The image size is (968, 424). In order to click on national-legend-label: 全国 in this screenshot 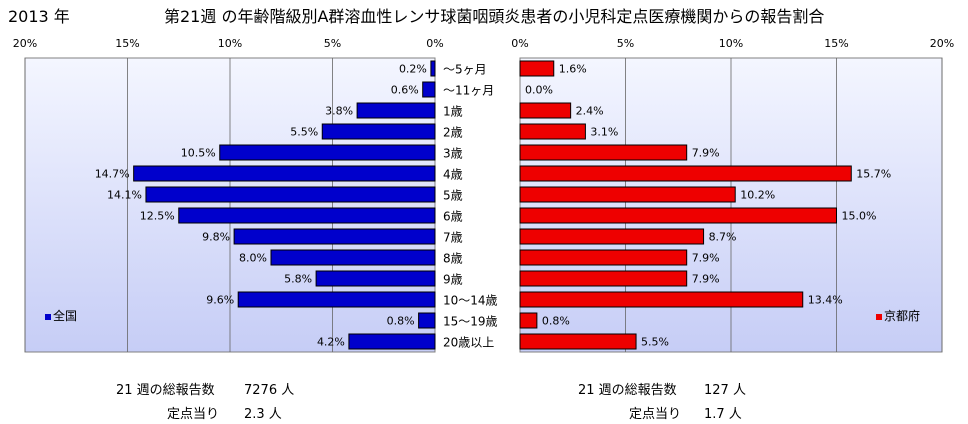, I will do `click(65, 315)`.